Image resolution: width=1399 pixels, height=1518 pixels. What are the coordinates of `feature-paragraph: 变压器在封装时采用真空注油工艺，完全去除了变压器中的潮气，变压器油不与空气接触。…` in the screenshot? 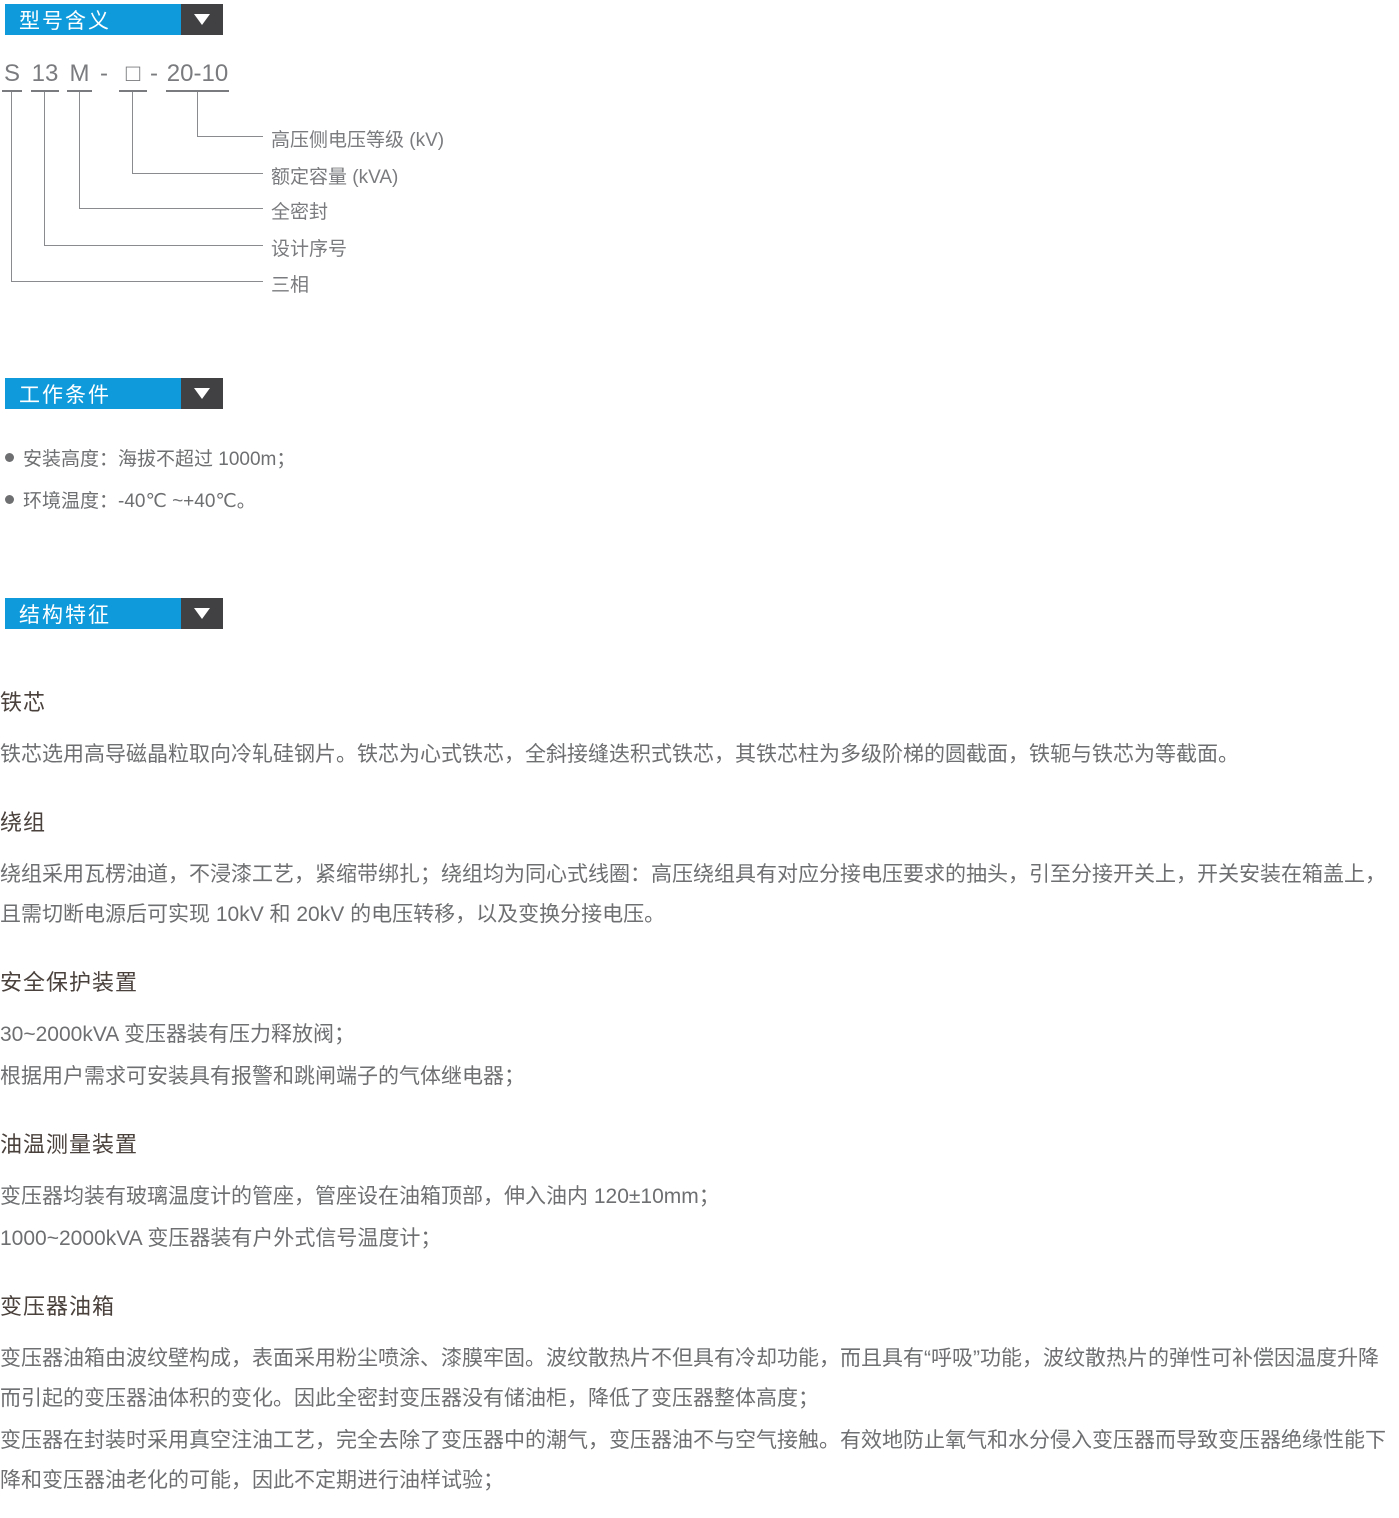 It's located at (693, 1460).